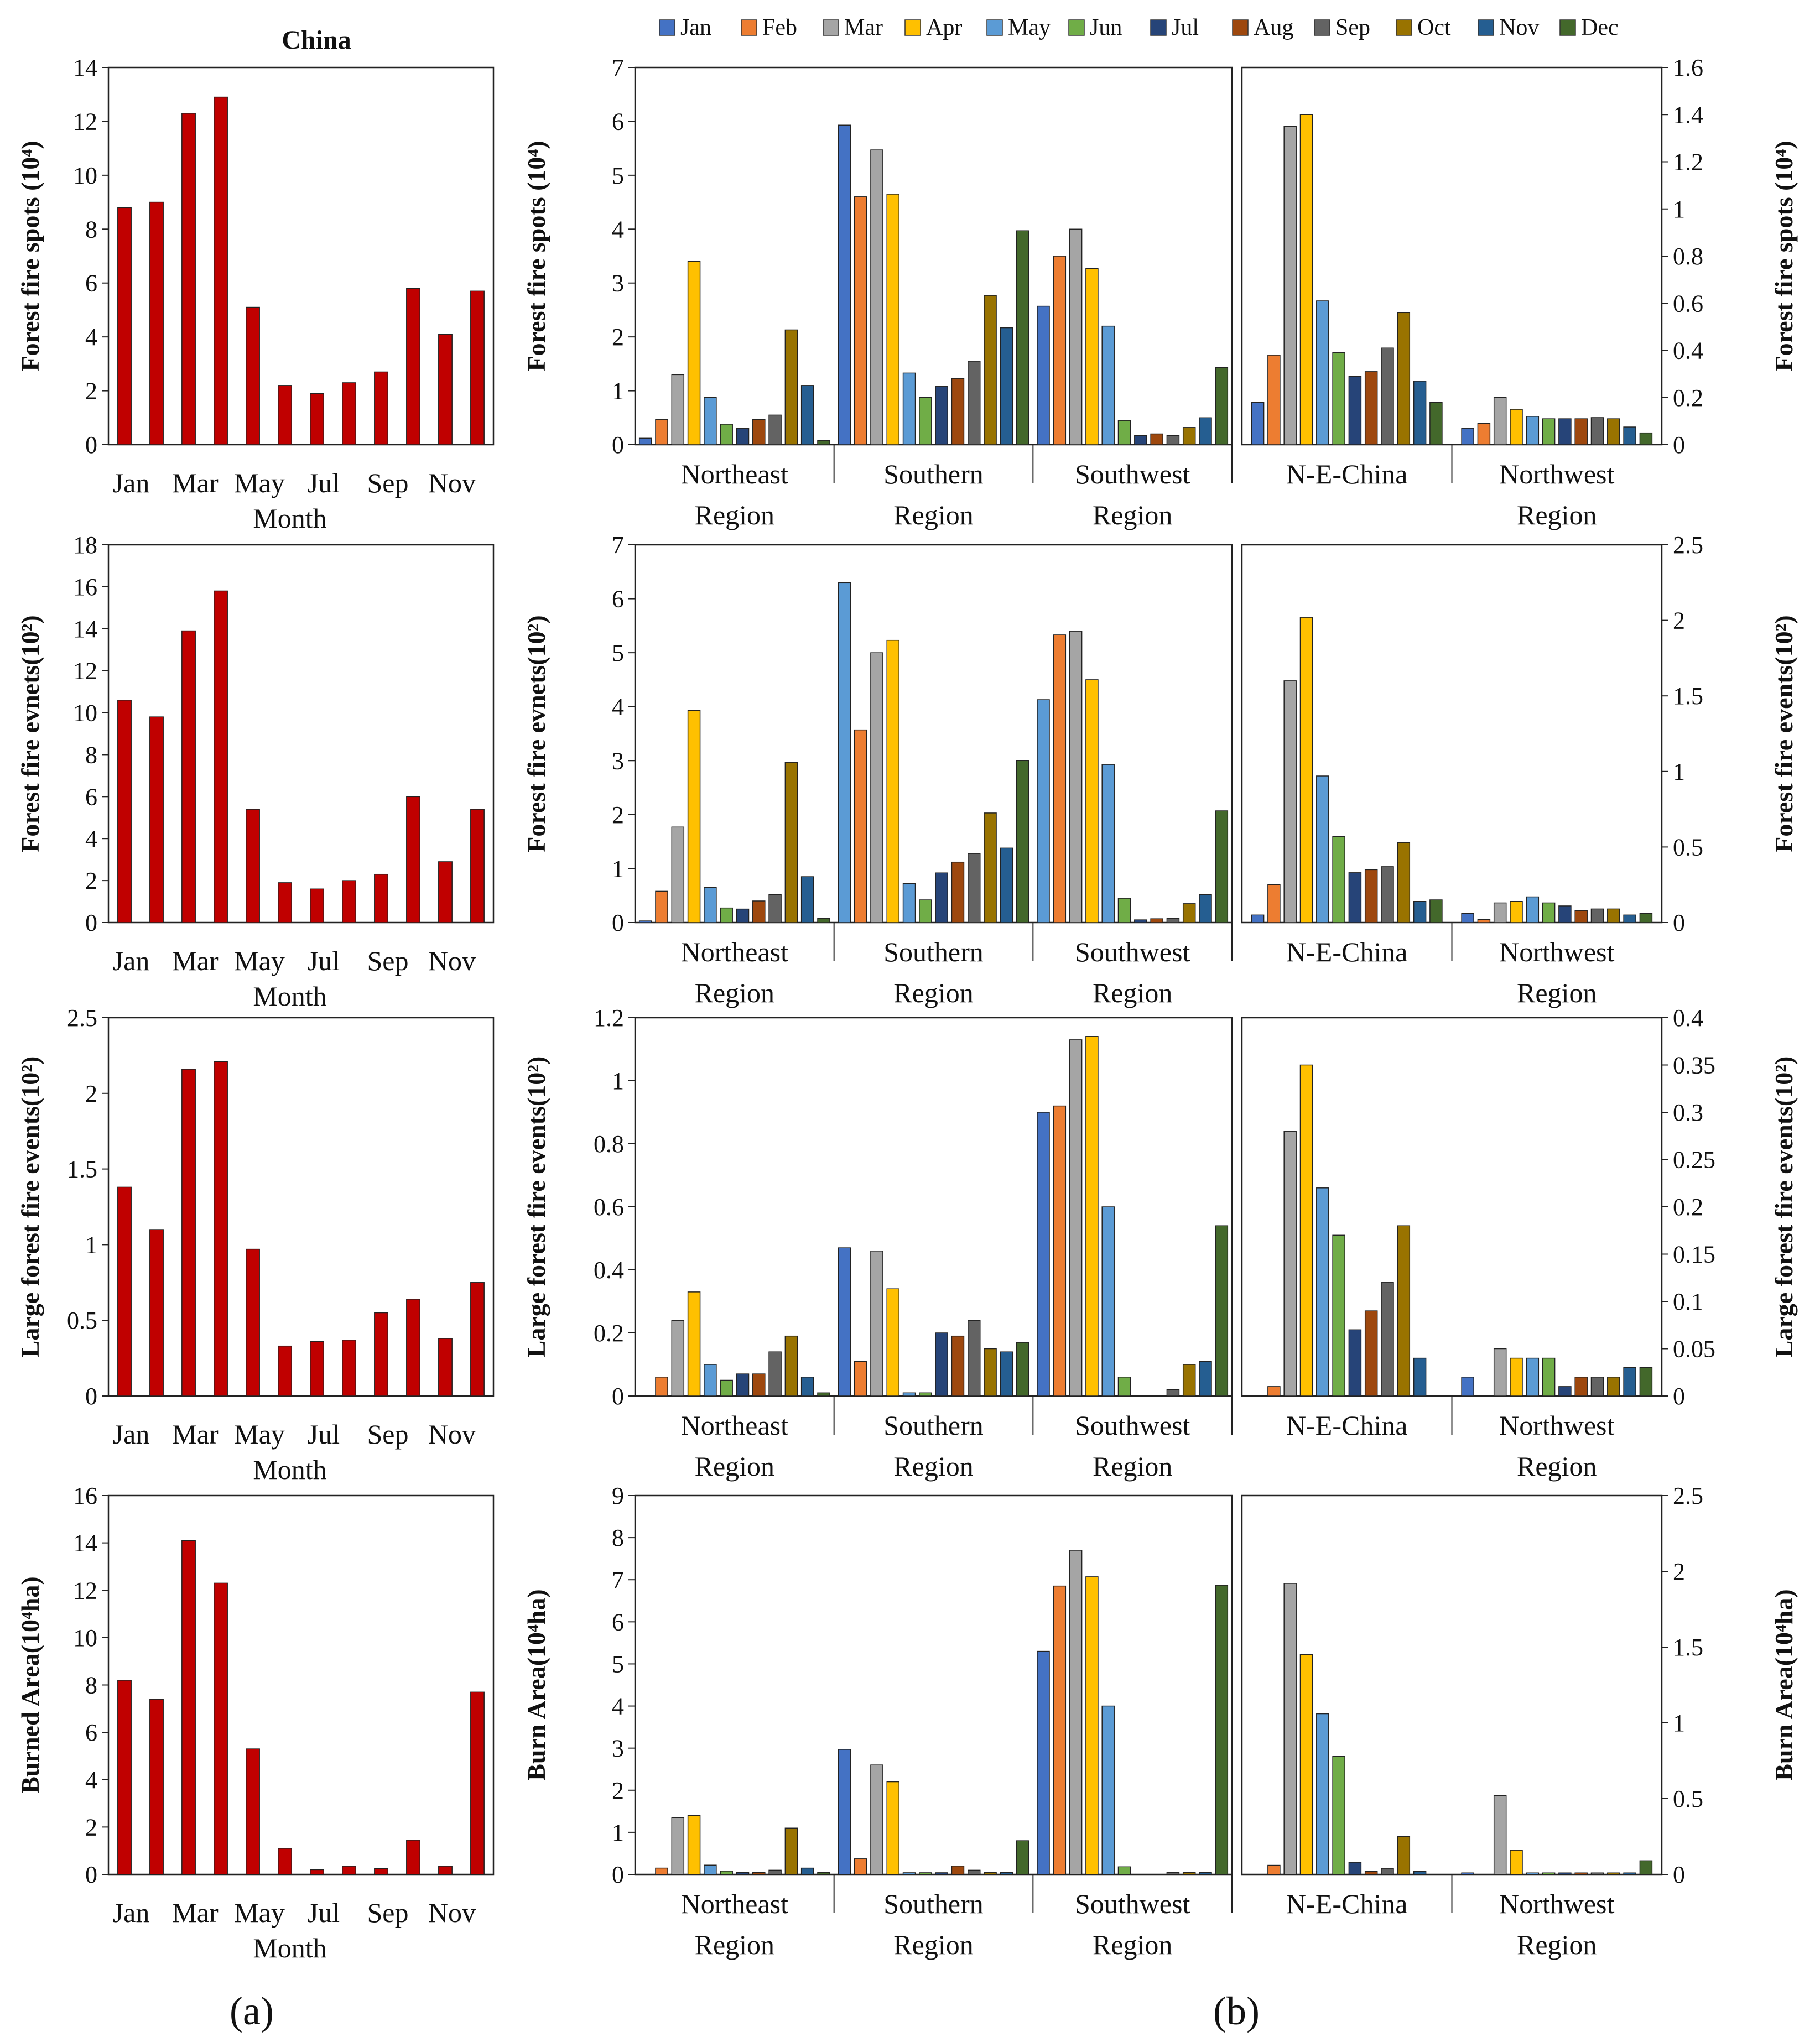  What do you see at coordinates (618, 707) in the screenshot?
I see `regions-events-left-ytick-label: 4` at bounding box center [618, 707].